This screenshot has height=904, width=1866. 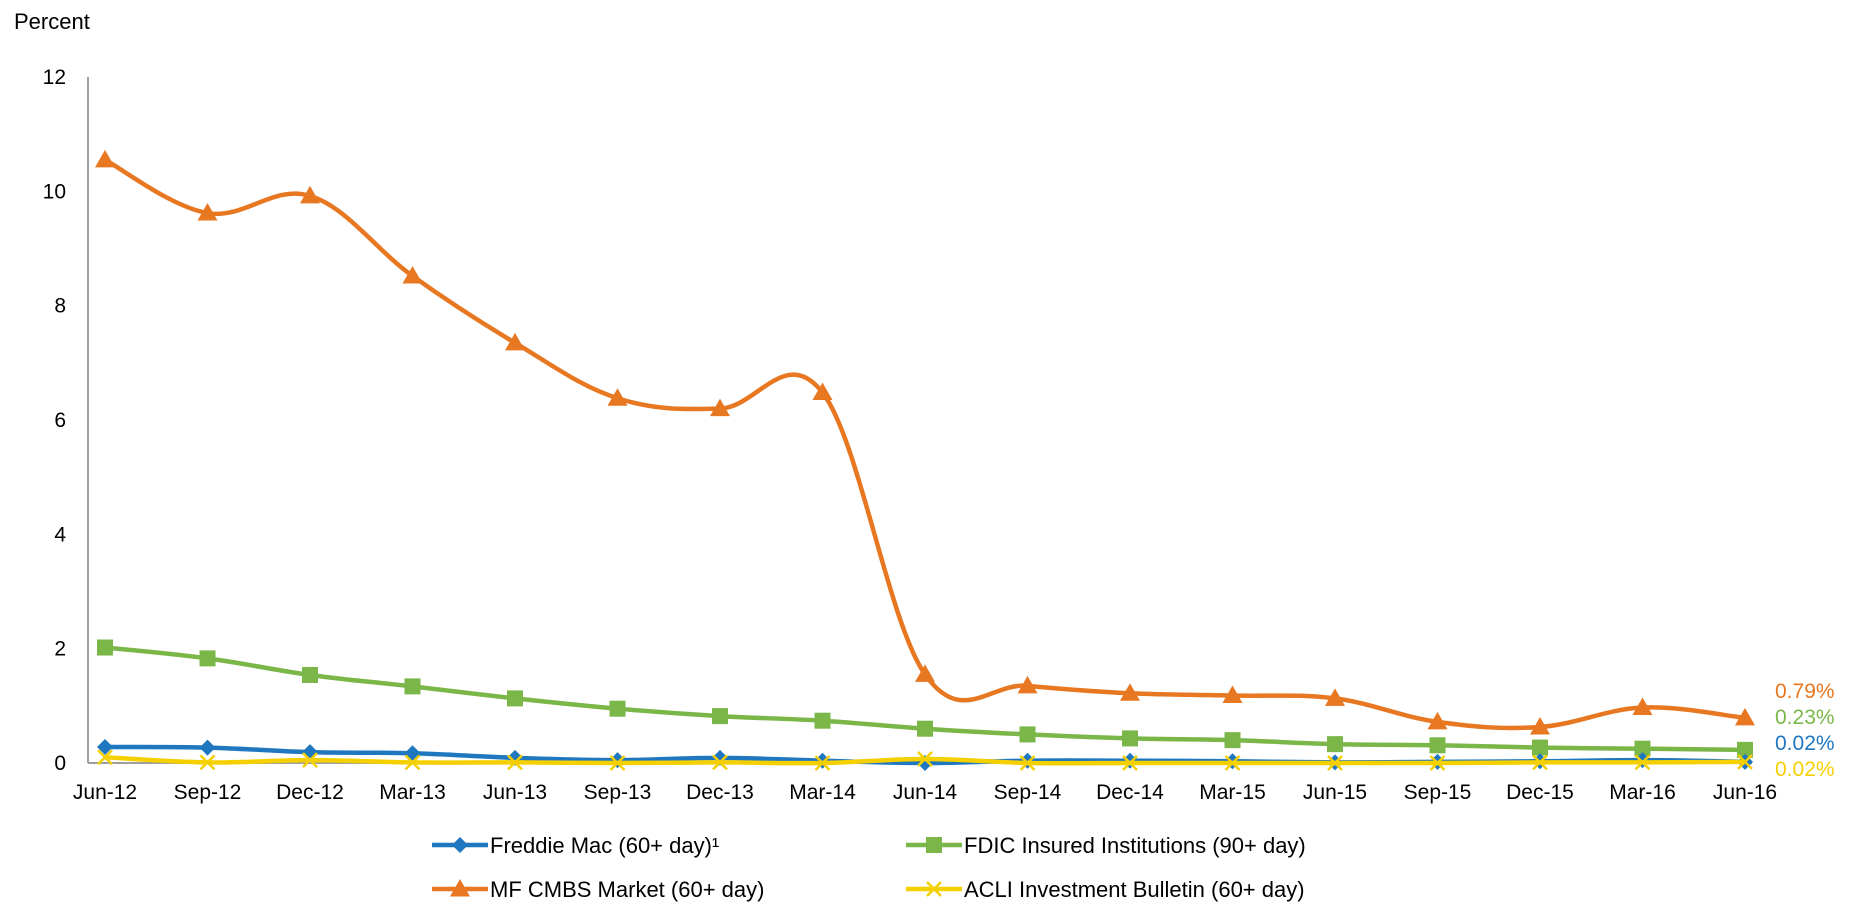 What do you see at coordinates (105, 792) in the screenshot?
I see `x-tick-label: Jun-12` at bounding box center [105, 792].